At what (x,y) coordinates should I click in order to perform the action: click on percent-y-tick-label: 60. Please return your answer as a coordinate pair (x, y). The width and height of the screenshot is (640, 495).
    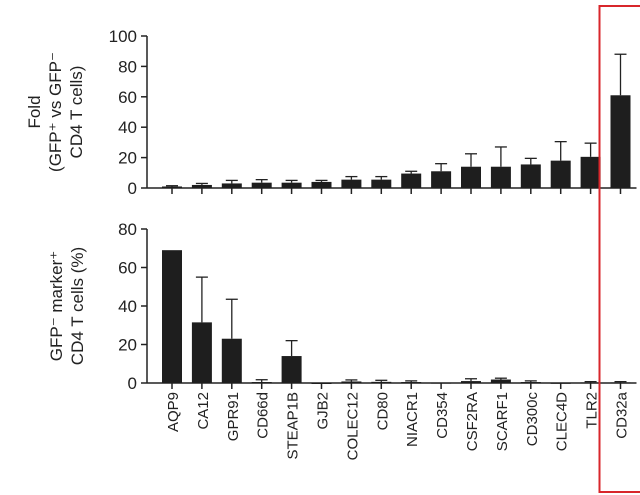
    Looking at the image, I should click on (127, 268).